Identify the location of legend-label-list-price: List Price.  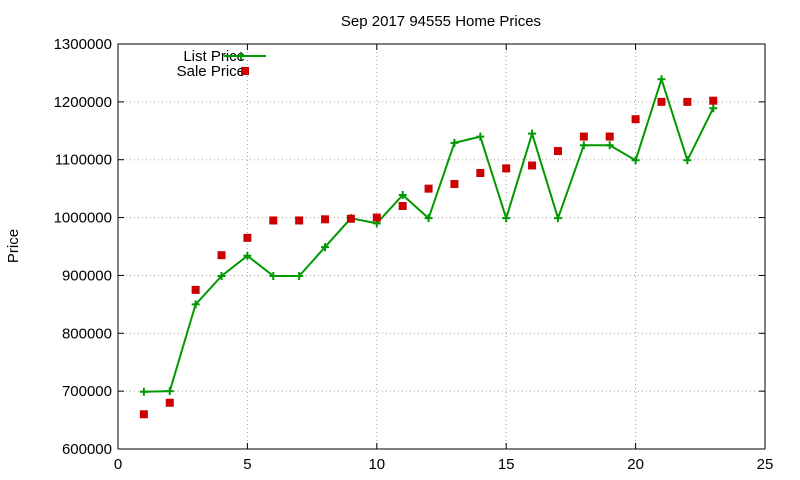
(214, 56).